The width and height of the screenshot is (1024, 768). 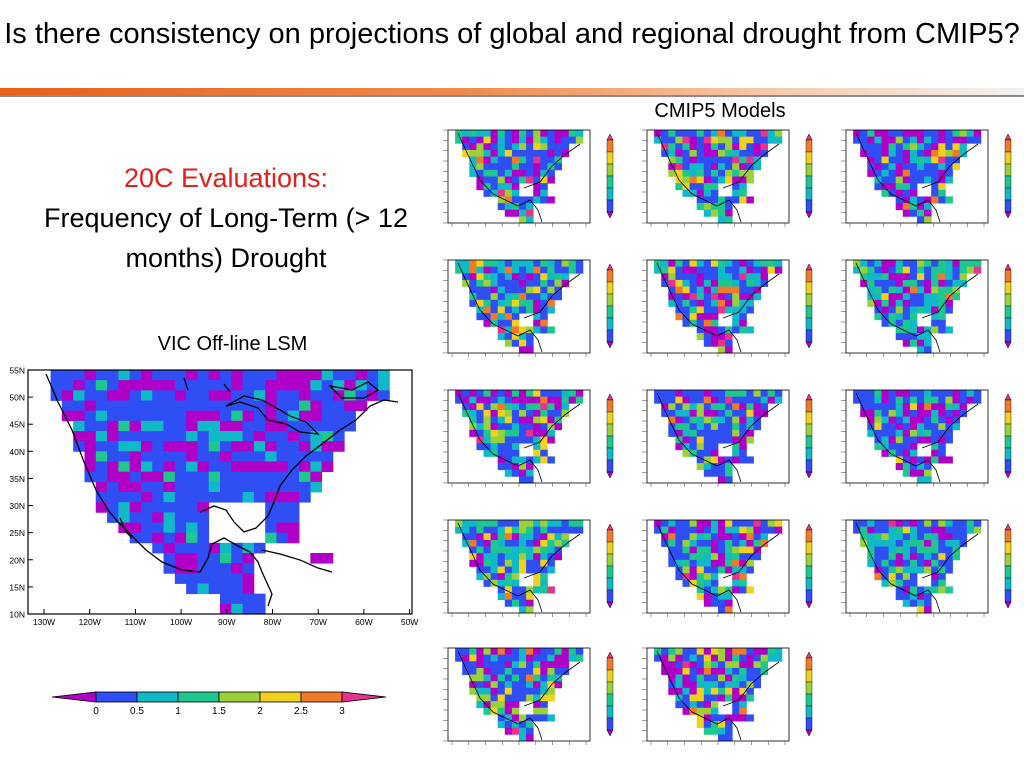 I want to click on cmip5-model-panel, so click(x=926, y=568).